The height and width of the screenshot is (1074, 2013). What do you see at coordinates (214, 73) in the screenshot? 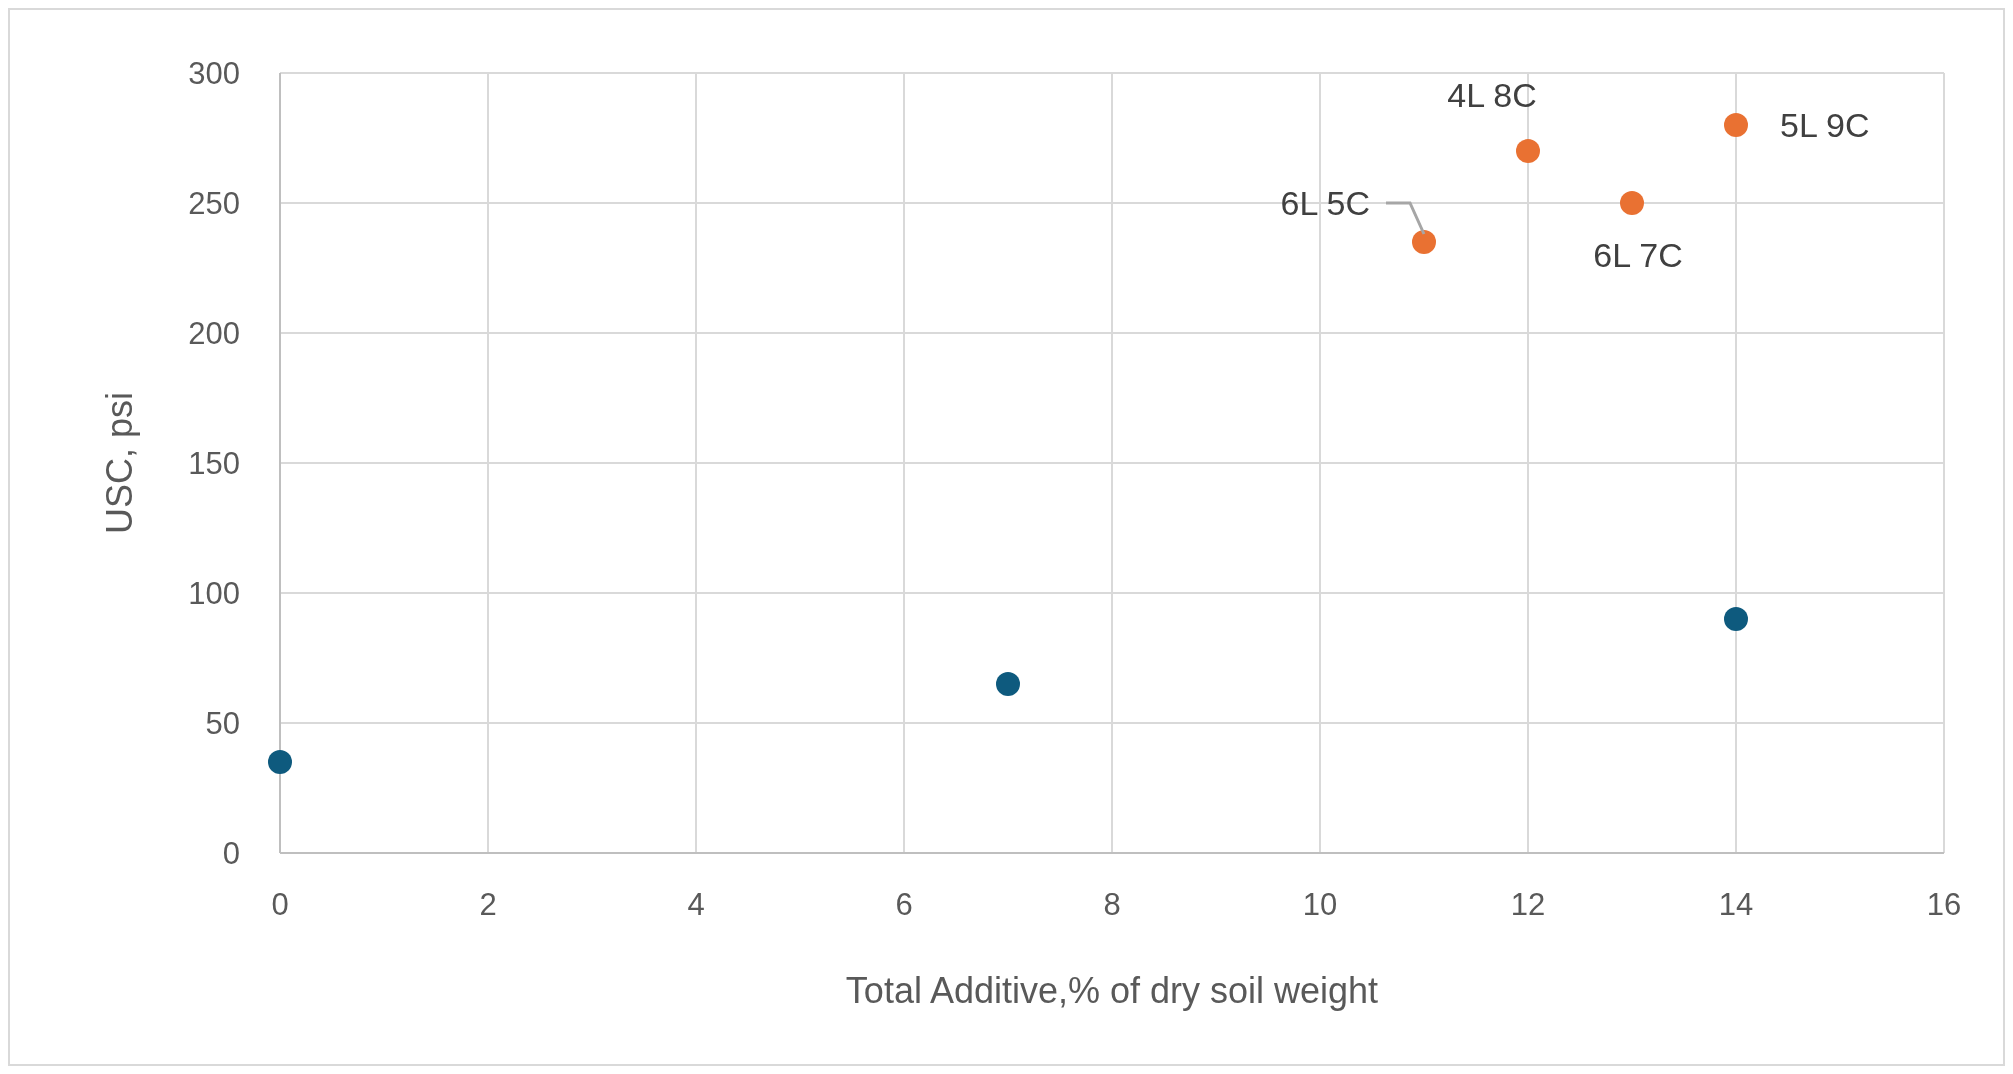
I see `y-tick-label: 300` at bounding box center [214, 73].